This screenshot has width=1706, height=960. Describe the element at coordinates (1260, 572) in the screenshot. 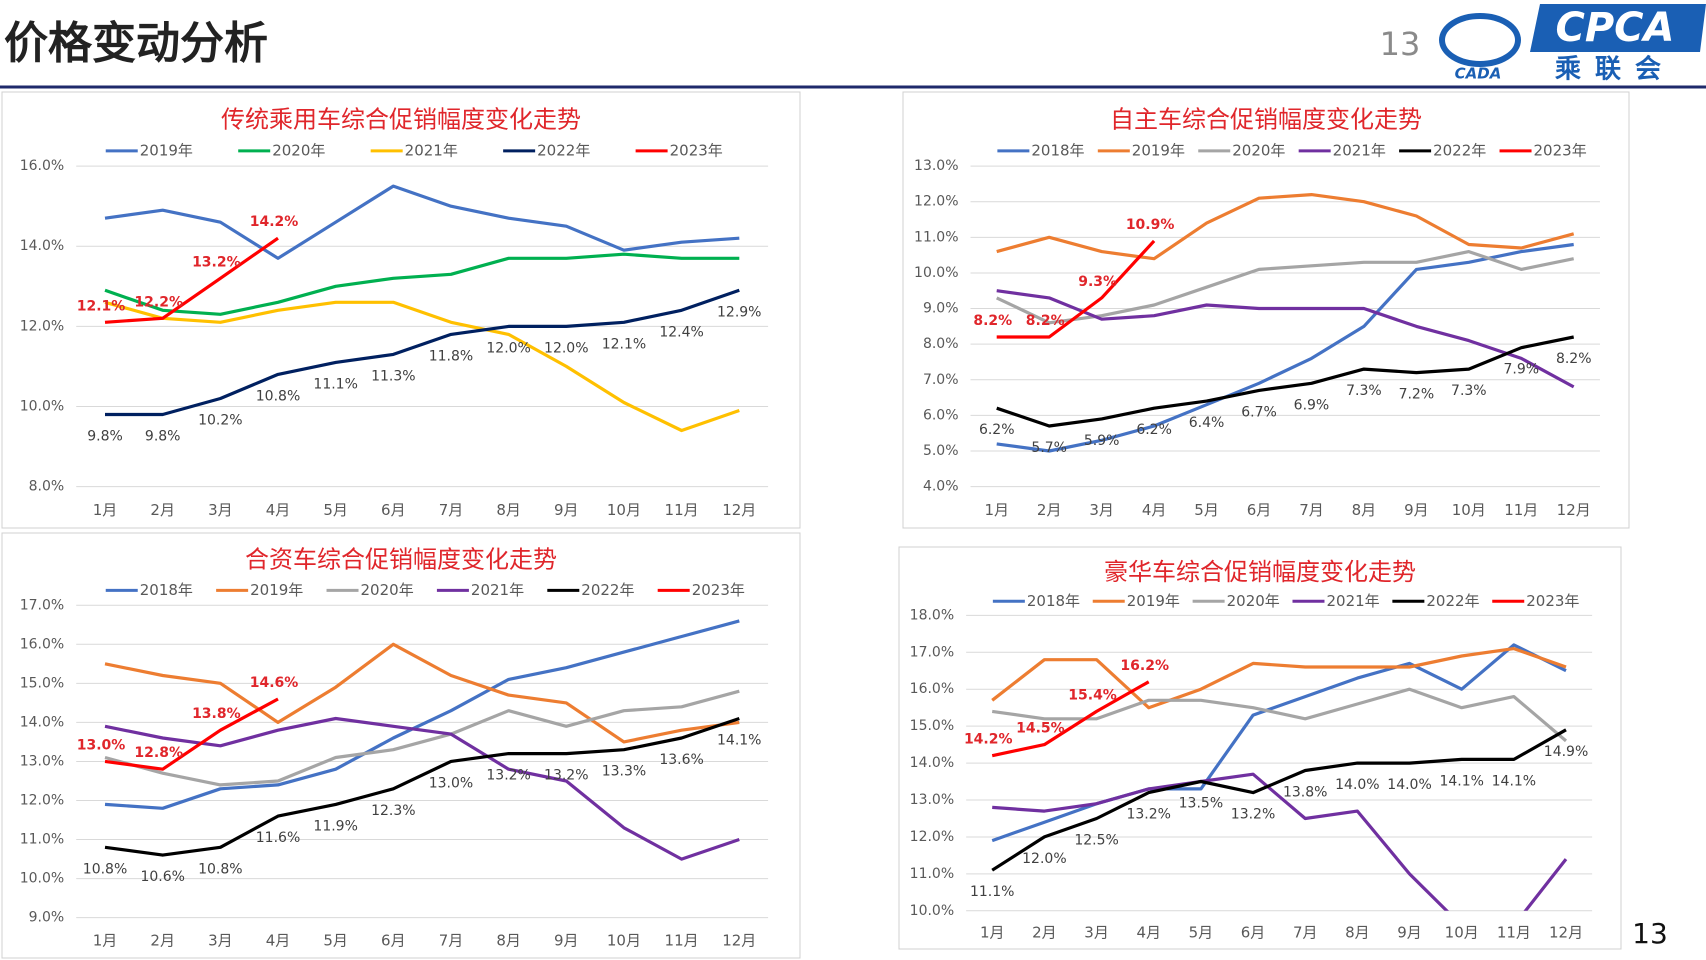

I see `chart-title: 豪华车综合促销幅度变化走势` at that location.